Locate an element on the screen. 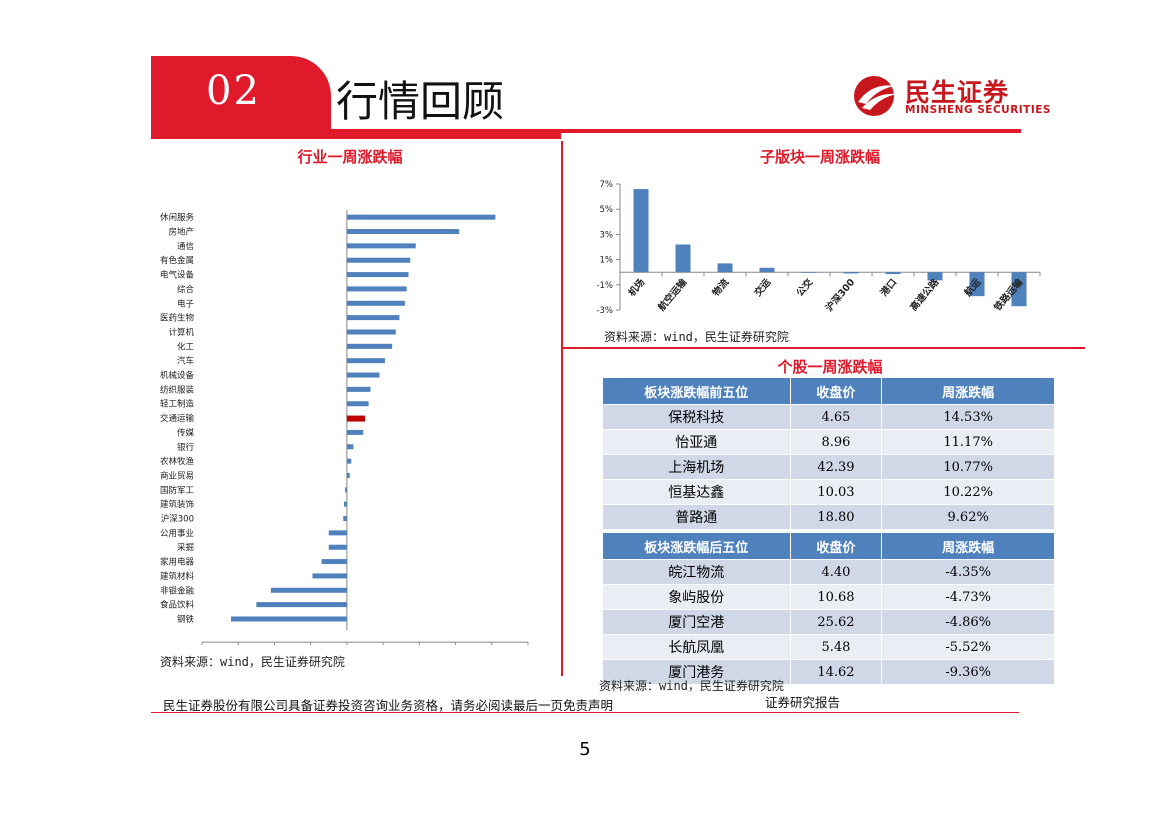  stock-name: 象屿股份 is located at coordinates (696, 597).